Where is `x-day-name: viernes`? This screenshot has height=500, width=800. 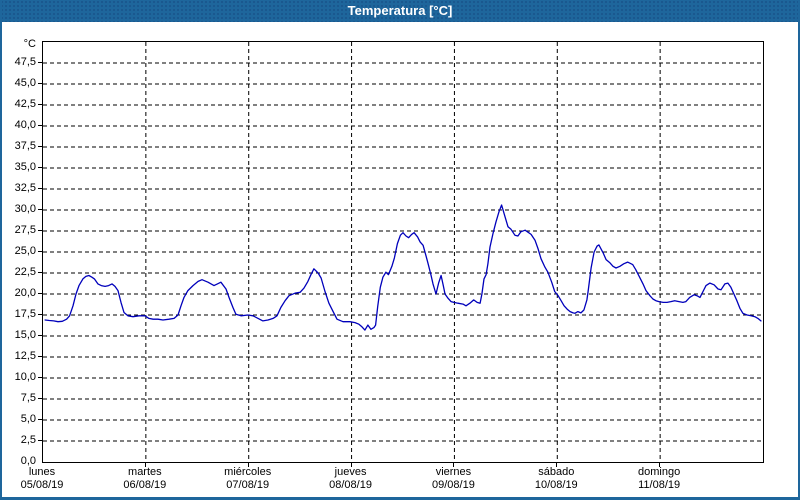
x-day-name: viernes is located at coordinates (453, 472).